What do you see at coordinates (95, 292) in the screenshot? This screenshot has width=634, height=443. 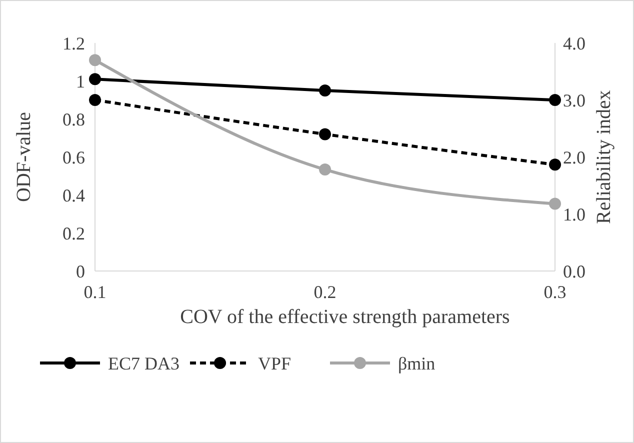 I see `x-tick-label: 0.1` at bounding box center [95, 292].